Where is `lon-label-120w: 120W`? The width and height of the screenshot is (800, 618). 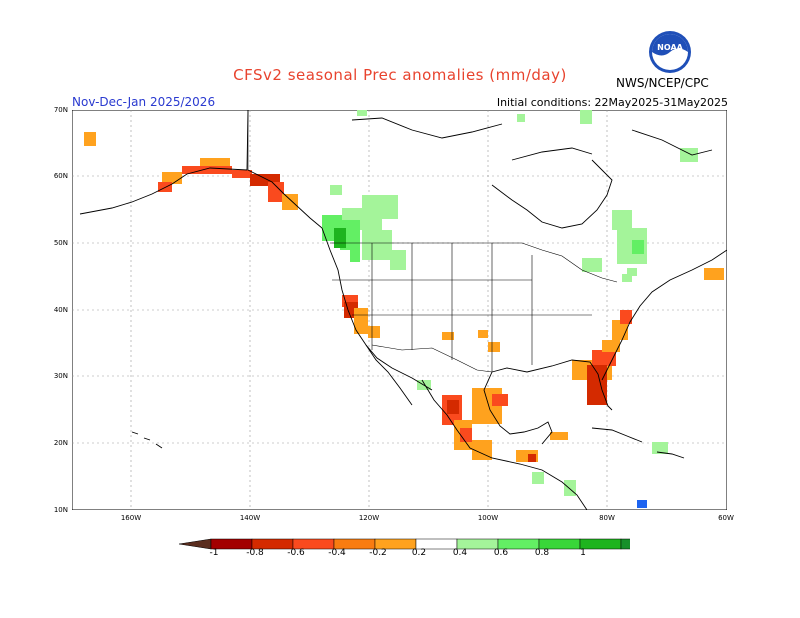 lon-label-120w: 120W is located at coordinates (369, 518).